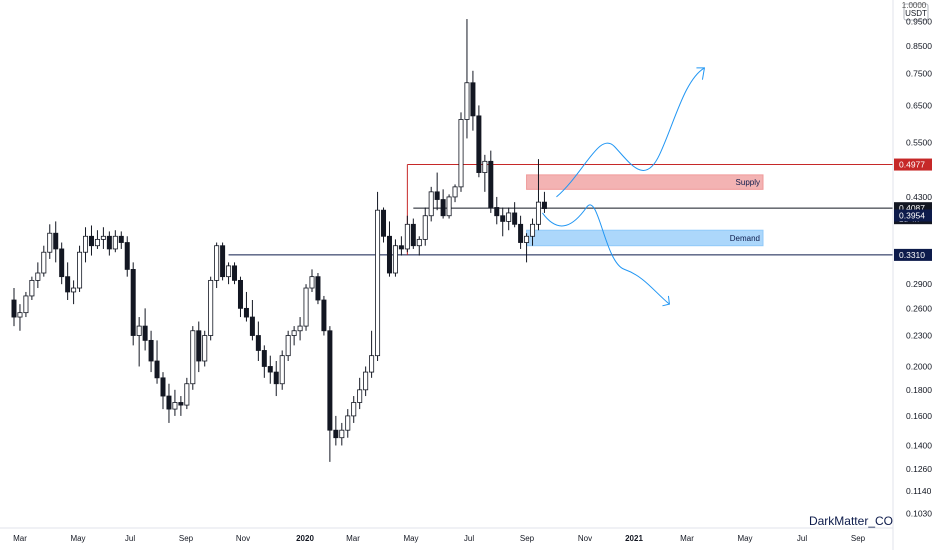  What do you see at coordinates (630, 132) in the screenshot?
I see `projection-up` at bounding box center [630, 132].